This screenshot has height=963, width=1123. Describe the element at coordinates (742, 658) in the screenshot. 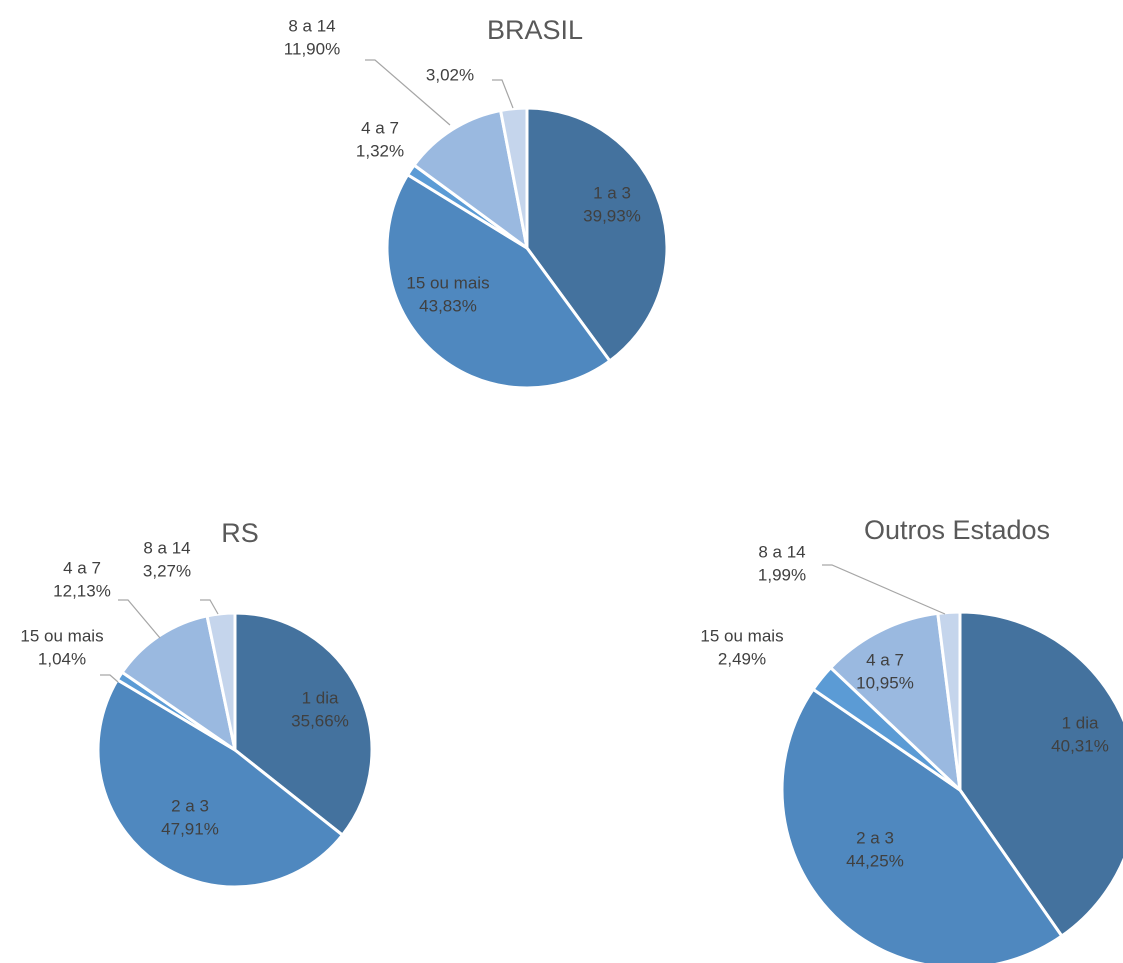

I see `value-label: 2,49%` at that location.